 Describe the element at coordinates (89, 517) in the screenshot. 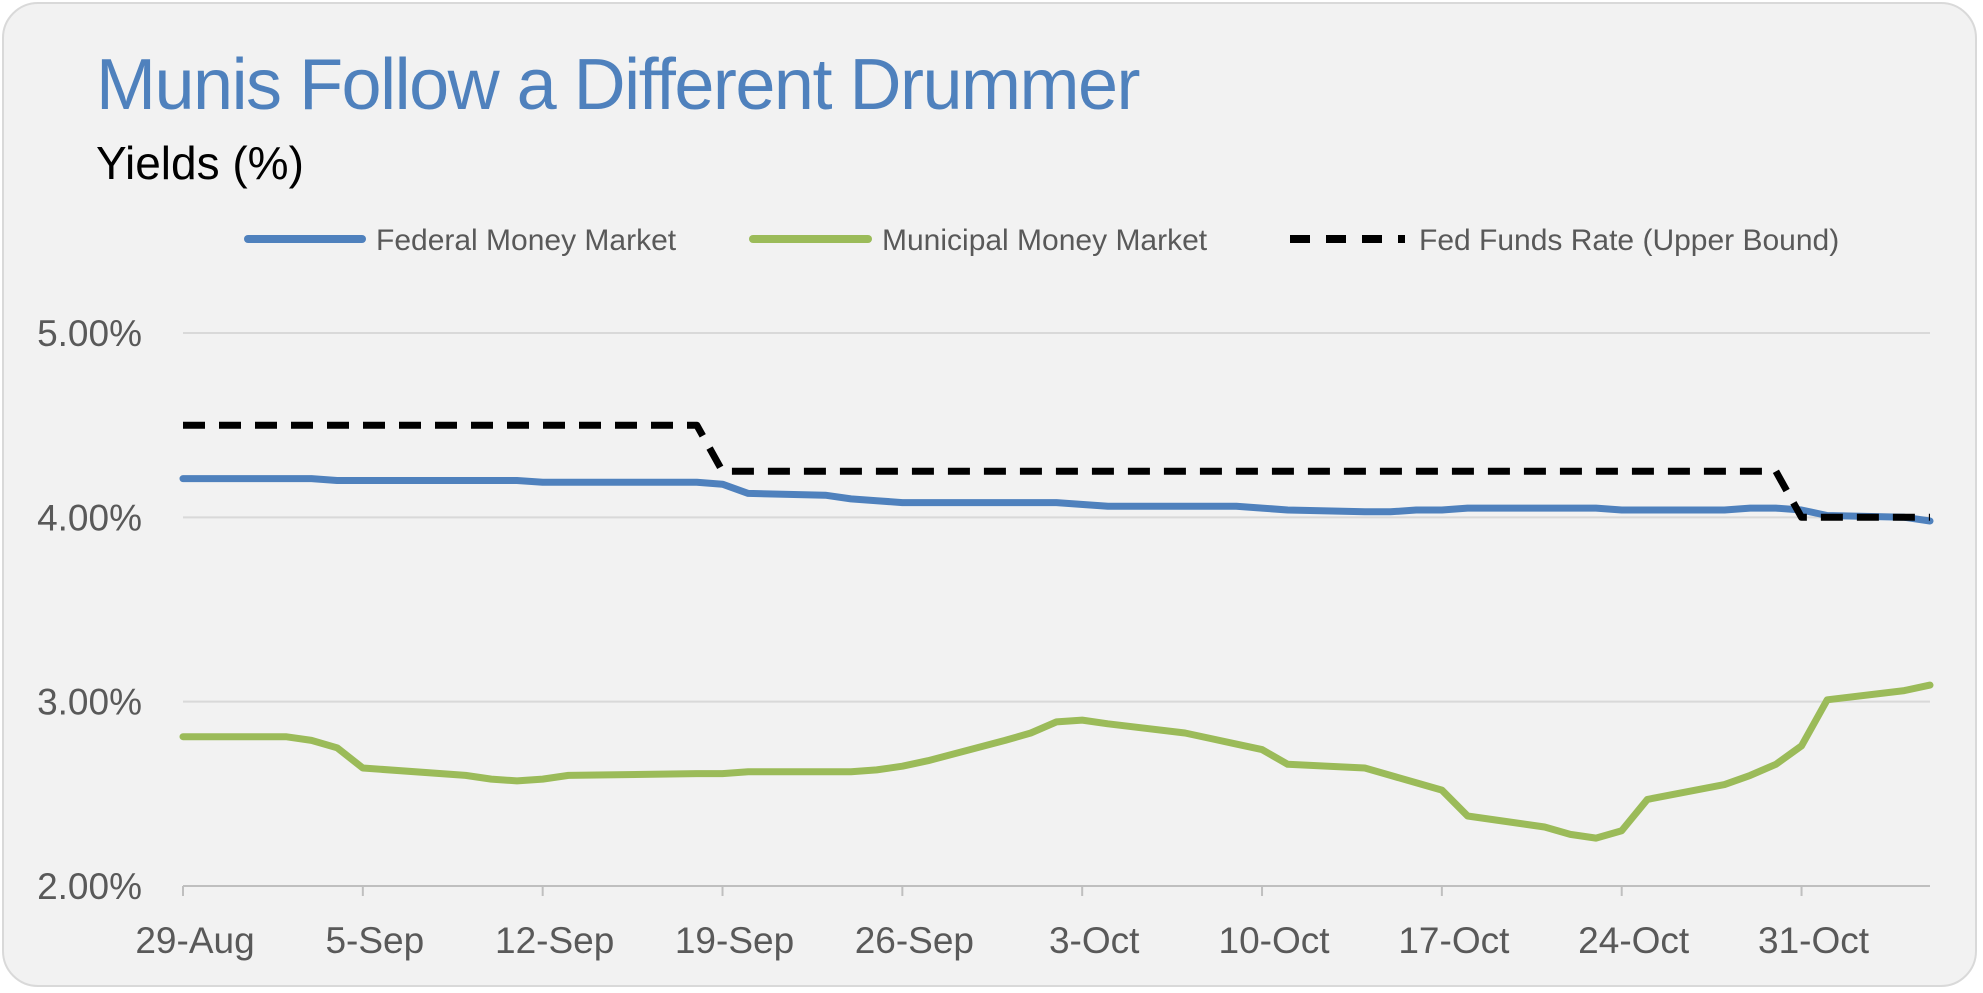

I see `y-tick-label: 4.00%` at that location.